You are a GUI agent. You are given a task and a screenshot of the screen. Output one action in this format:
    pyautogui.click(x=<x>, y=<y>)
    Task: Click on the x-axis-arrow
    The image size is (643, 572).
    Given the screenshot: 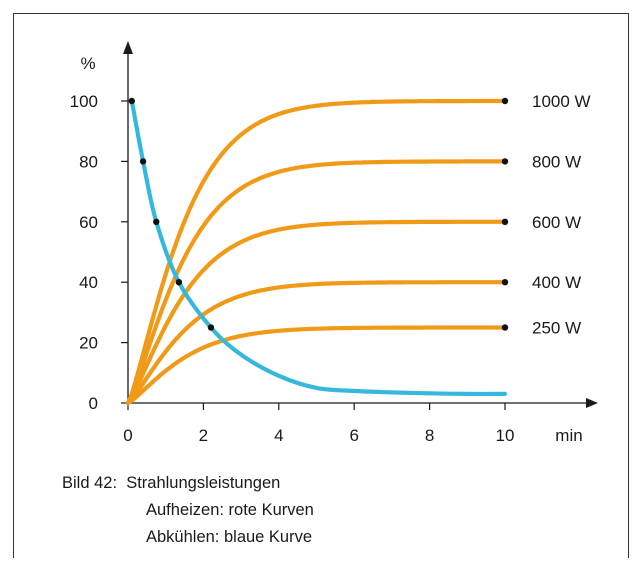 What is the action you would take?
    pyautogui.click(x=592, y=403)
    